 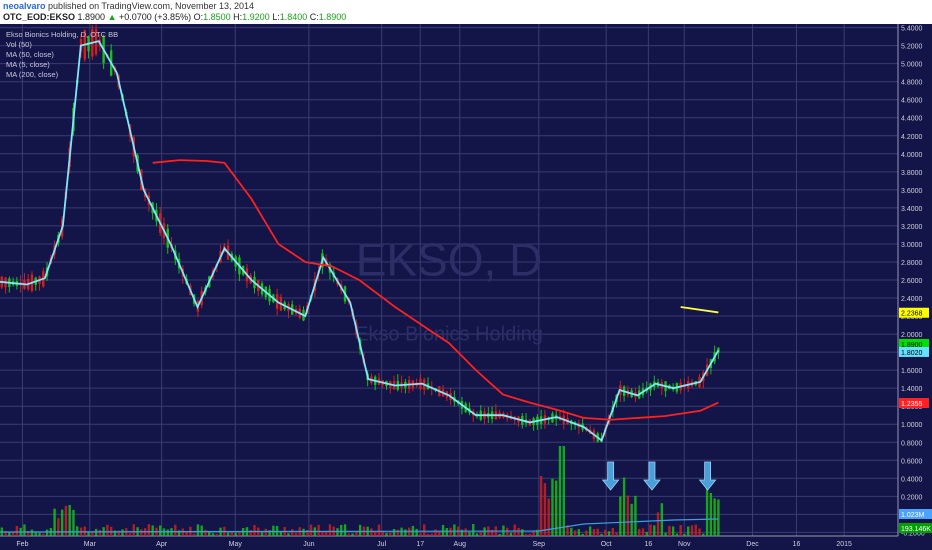 What do you see at coordinates (912, 389) in the screenshot?
I see `y-tick-label: 1.4000` at bounding box center [912, 389].